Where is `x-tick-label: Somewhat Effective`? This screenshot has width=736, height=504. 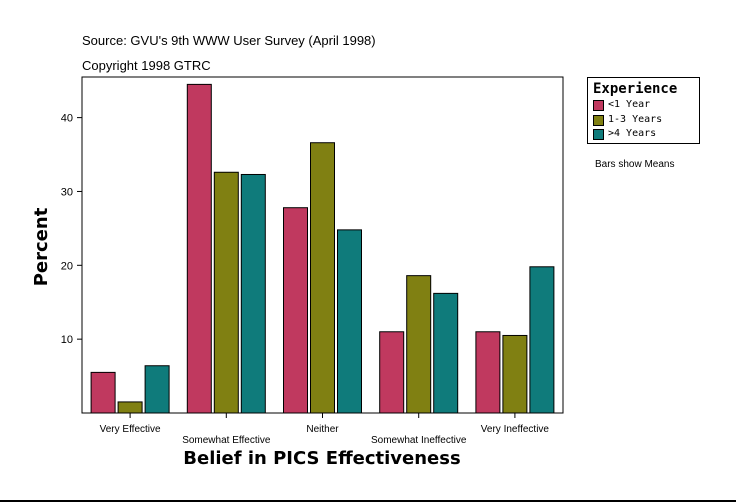
x-tick-label: Somewhat Effective is located at coordinates (226, 440).